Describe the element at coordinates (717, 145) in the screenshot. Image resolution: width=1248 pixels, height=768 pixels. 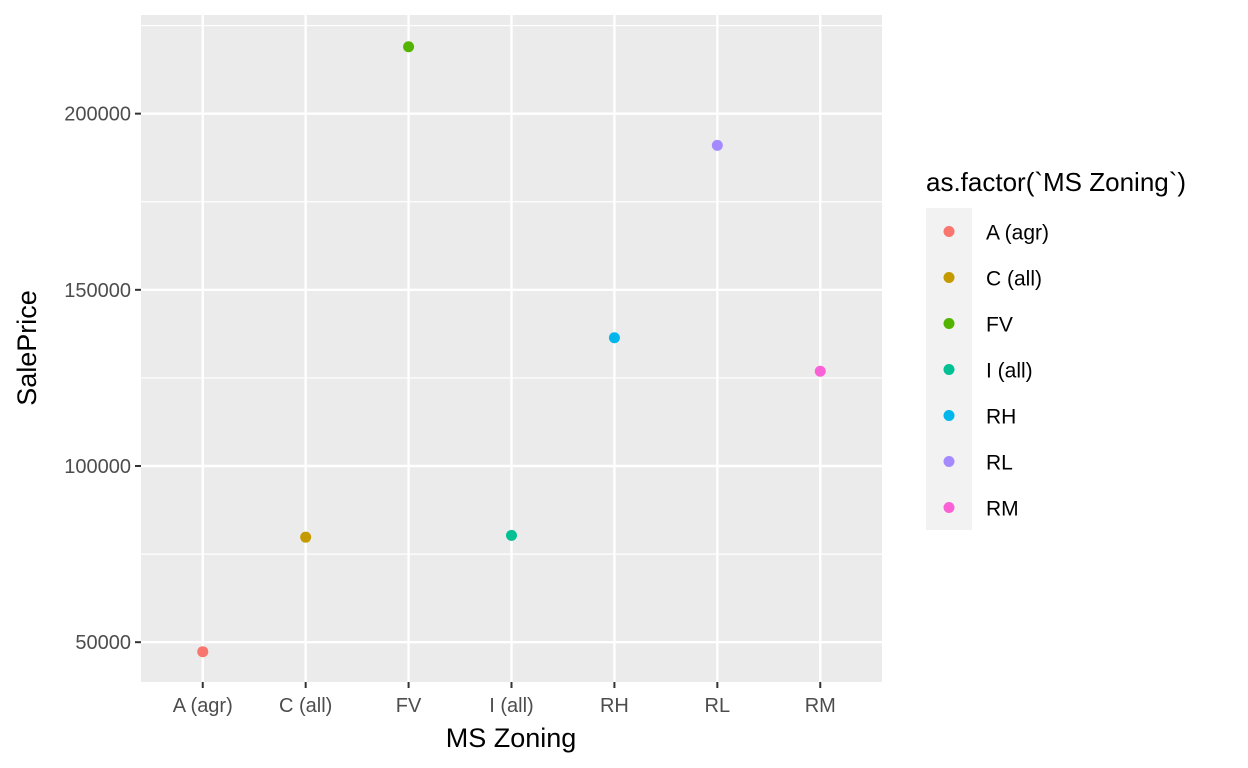
I see `data-point-rl` at that location.